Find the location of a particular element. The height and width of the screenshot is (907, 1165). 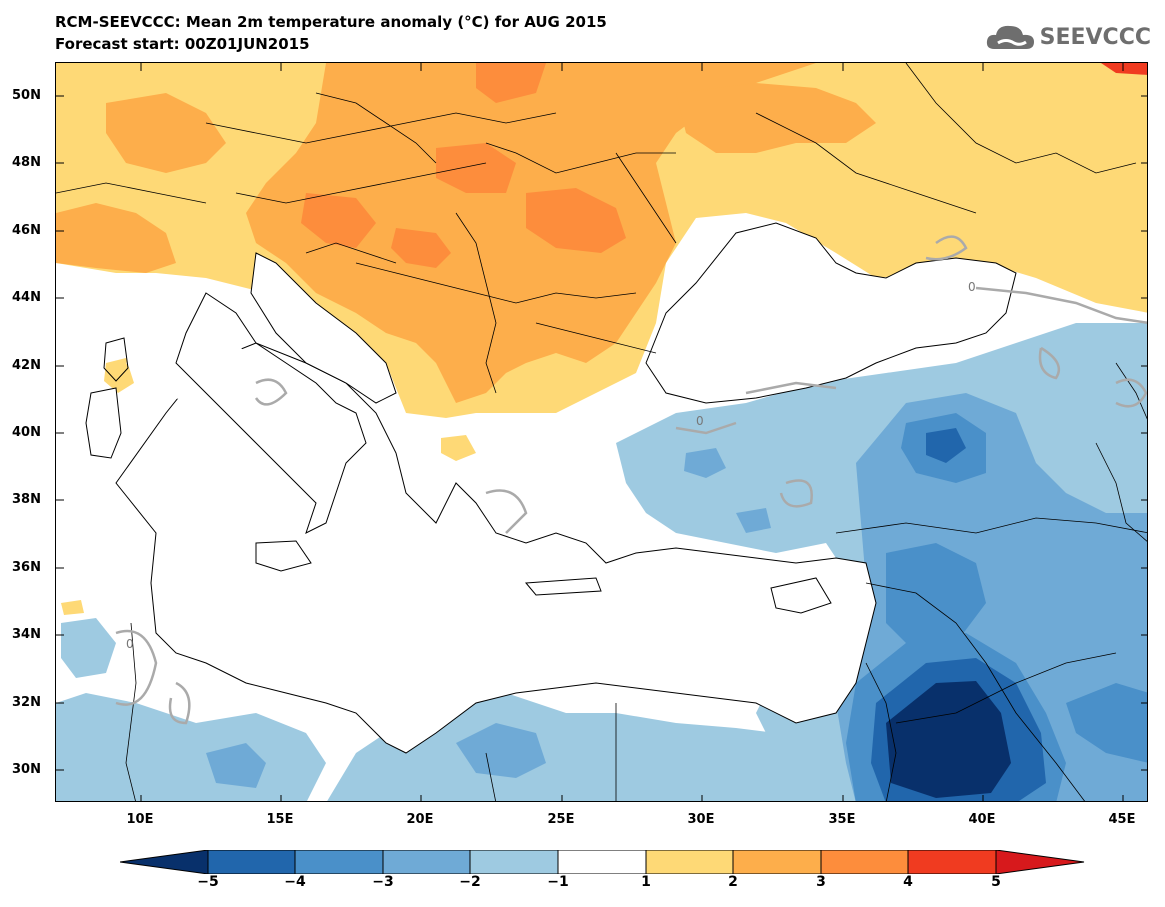

lat-label-34n: 34N is located at coordinates (26, 634).